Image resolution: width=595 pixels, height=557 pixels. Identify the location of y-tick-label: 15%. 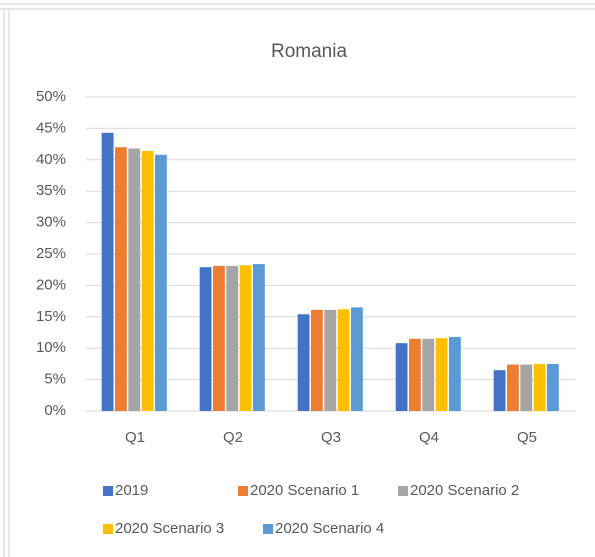
(51, 316).